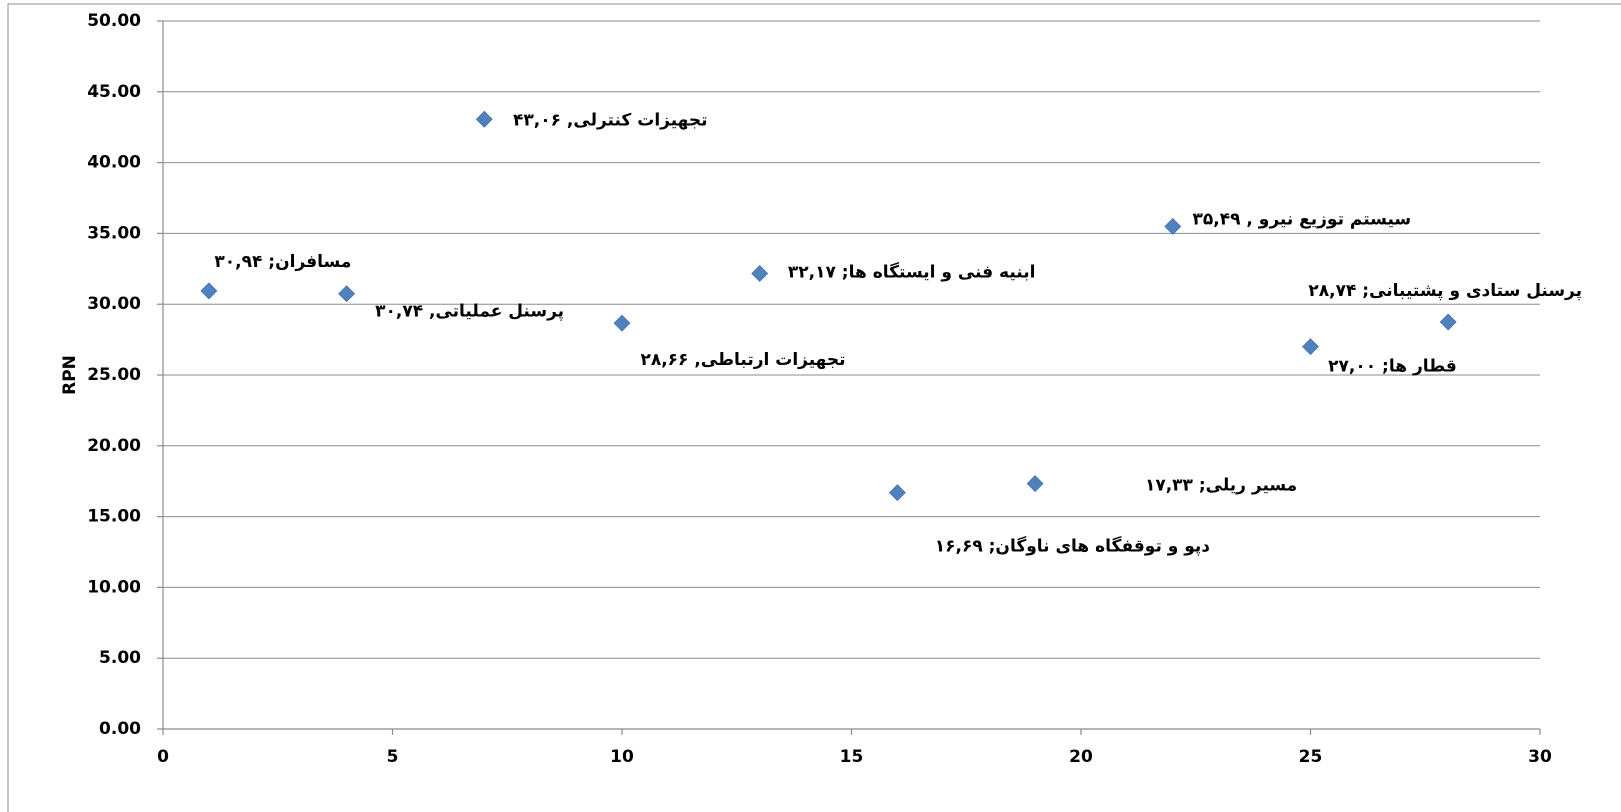 Image resolution: width=1621 pixels, height=812 pixels. I want to click on y-tick-label: 10.00, so click(114, 587).